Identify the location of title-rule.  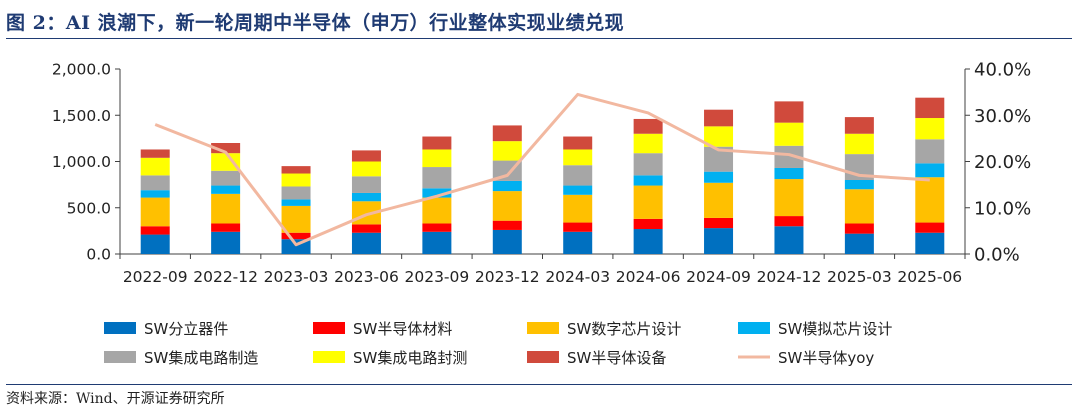
(539, 38).